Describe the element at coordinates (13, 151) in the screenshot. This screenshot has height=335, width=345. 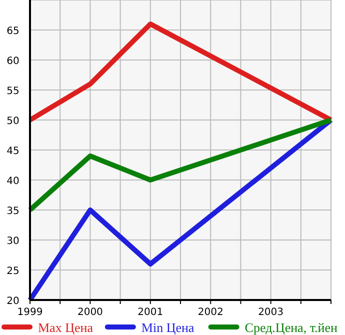
I see `y-tick-label: 45` at that location.